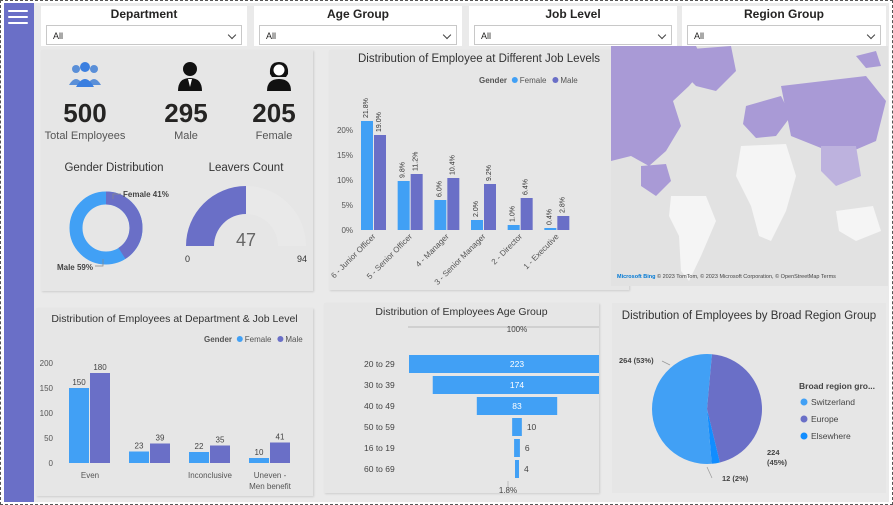 This screenshot has width=893, height=505. I want to click on x-tick-label: Even, so click(90, 475).